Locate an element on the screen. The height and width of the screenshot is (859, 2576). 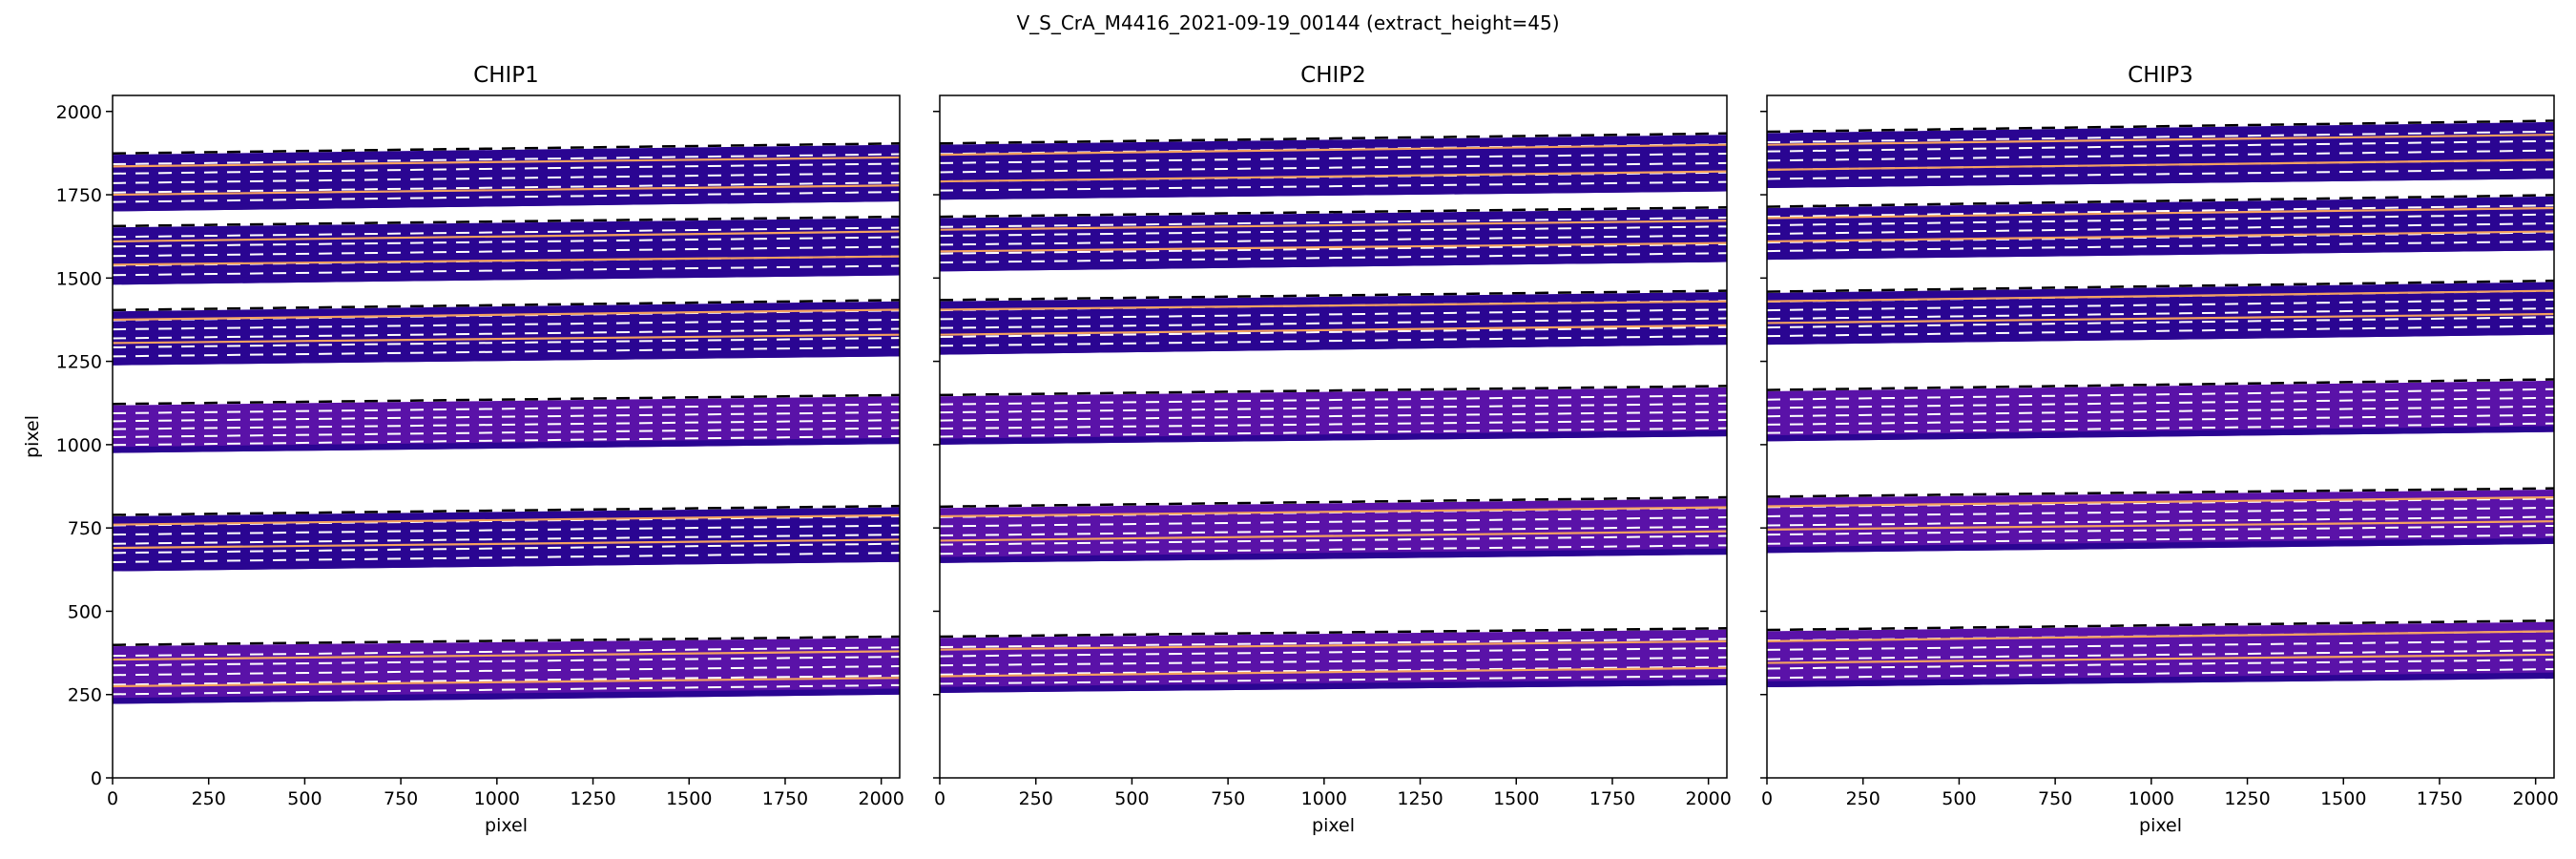
y-tick-label: 2000 is located at coordinates (79, 112).